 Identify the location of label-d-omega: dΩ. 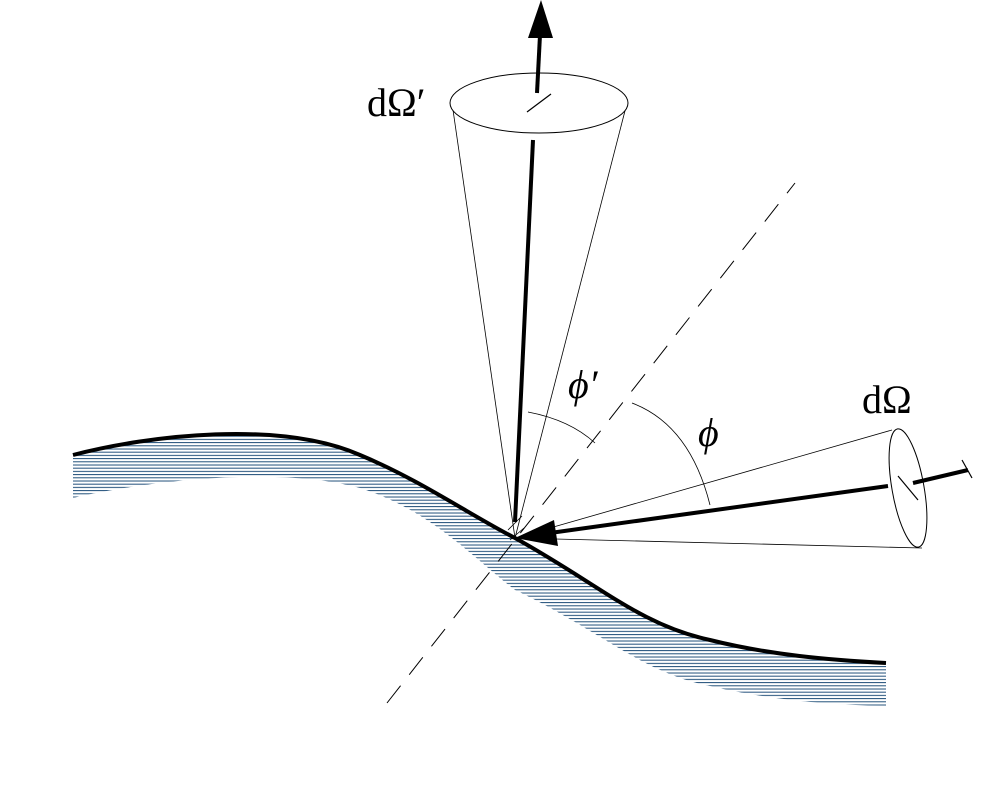
(887, 399).